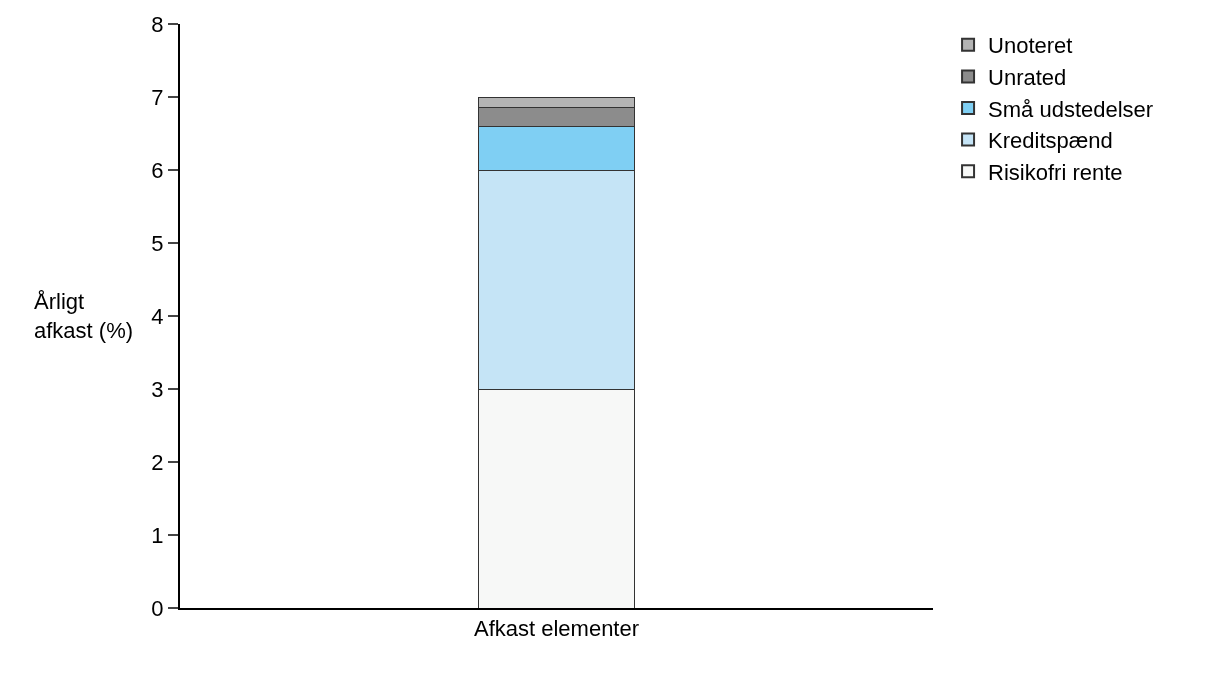  Describe the element at coordinates (157, 535) in the screenshot. I see `y-tick-label: 1` at that location.